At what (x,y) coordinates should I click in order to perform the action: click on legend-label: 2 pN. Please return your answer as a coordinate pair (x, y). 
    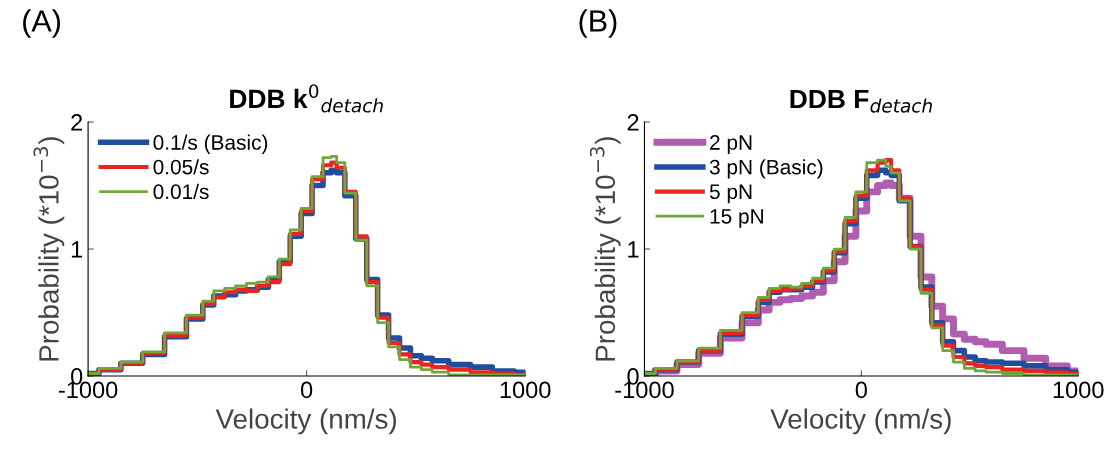
    Looking at the image, I should click on (731, 144).